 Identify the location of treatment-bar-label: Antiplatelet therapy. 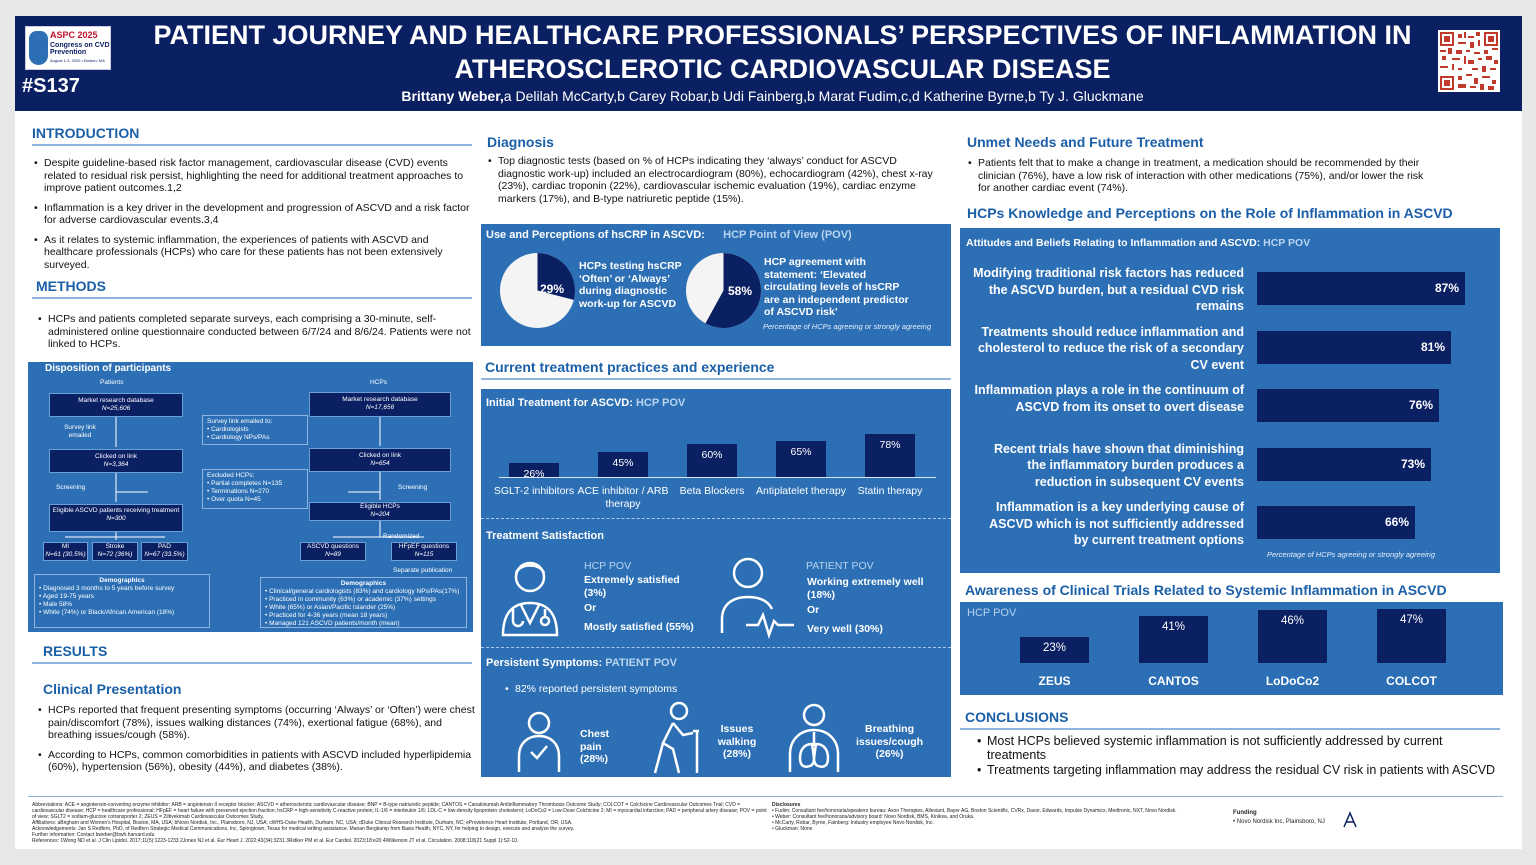
(801, 491).